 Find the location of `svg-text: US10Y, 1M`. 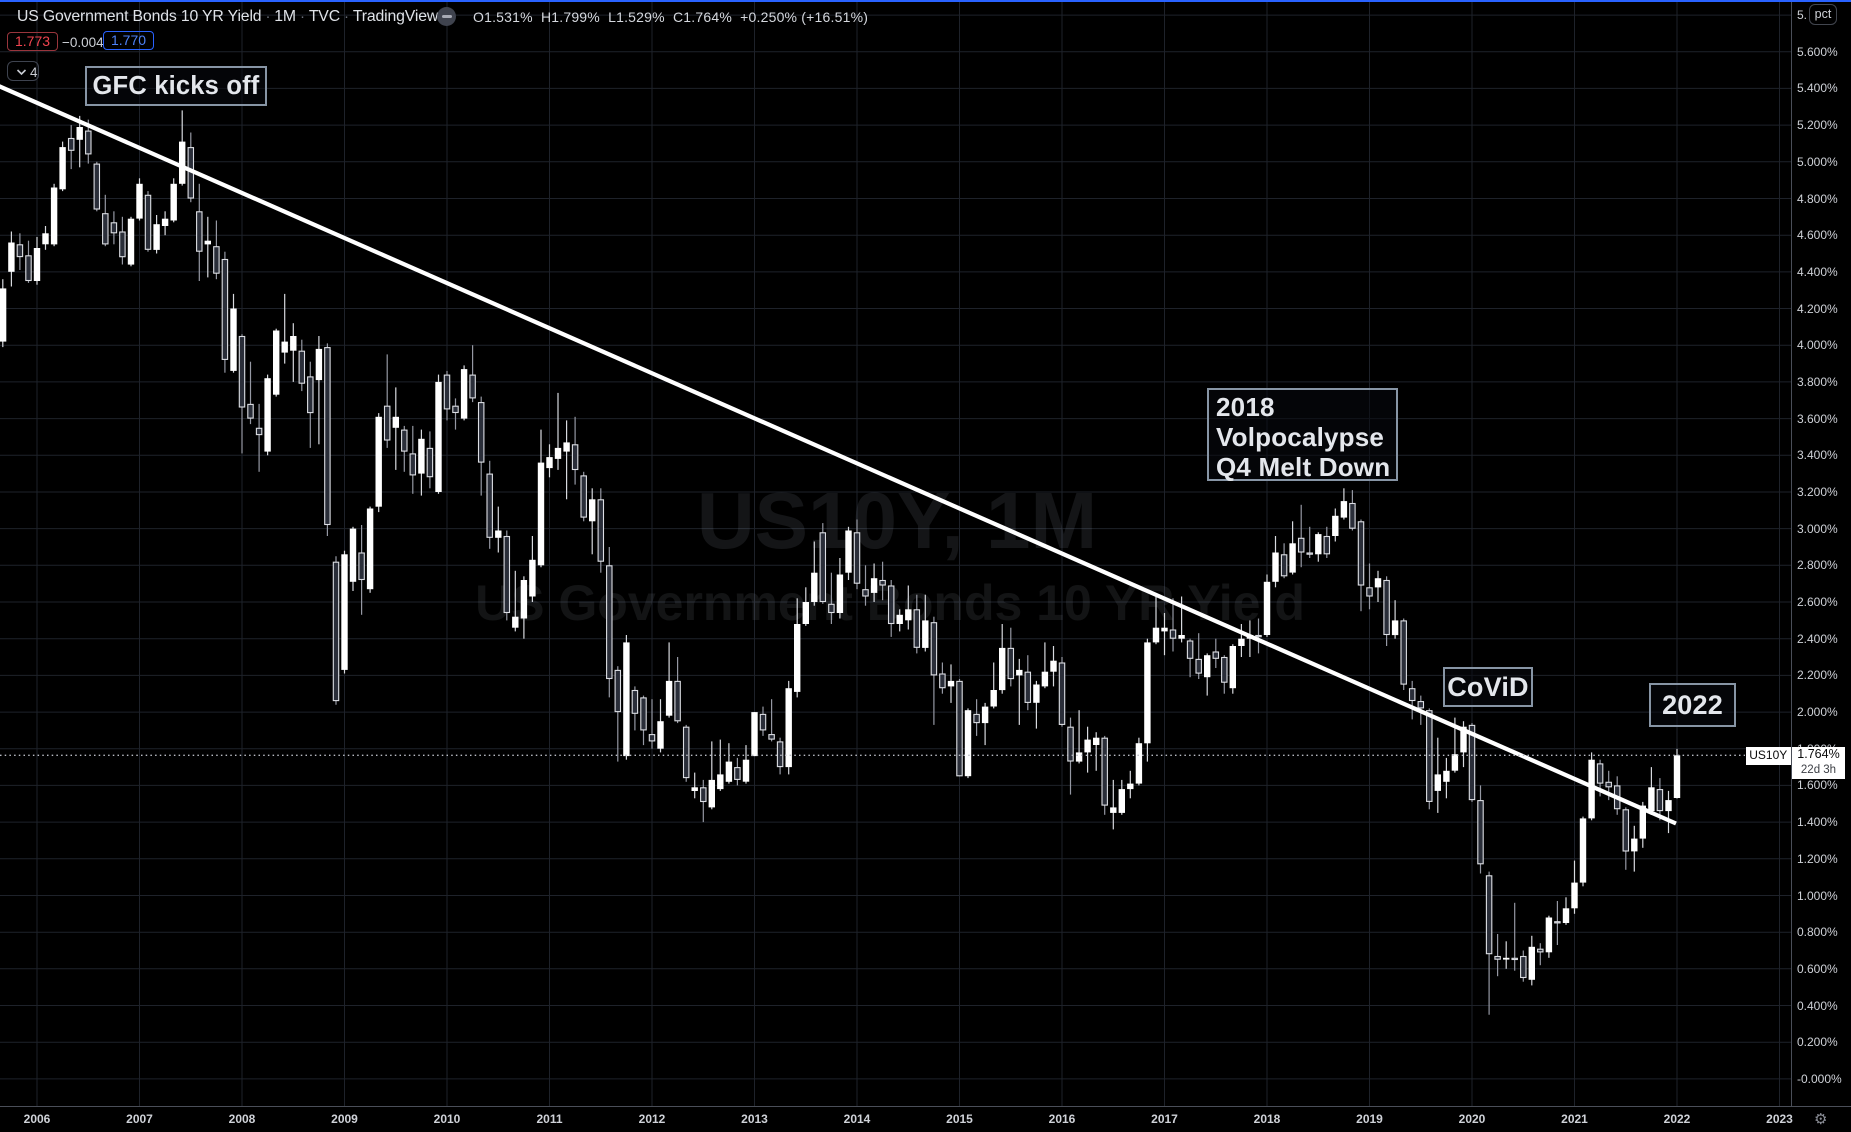

svg-text: US10Y, 1M is located at coordinates (897, 520).